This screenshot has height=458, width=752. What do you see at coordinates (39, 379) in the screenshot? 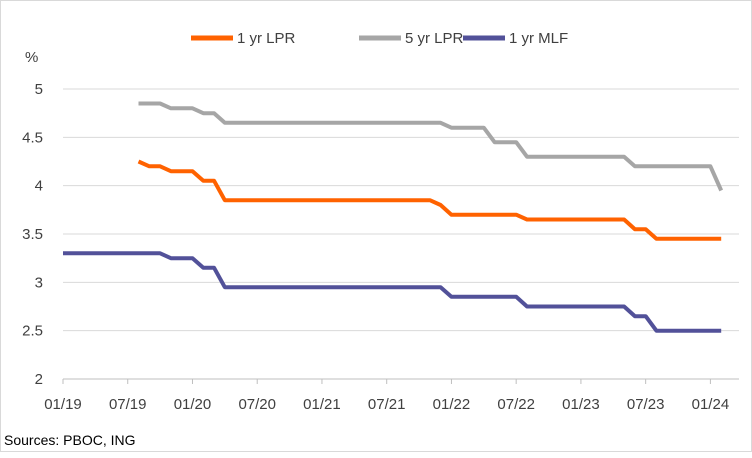
I see `y-tick-label: 2` at bounding box center [39, 379].